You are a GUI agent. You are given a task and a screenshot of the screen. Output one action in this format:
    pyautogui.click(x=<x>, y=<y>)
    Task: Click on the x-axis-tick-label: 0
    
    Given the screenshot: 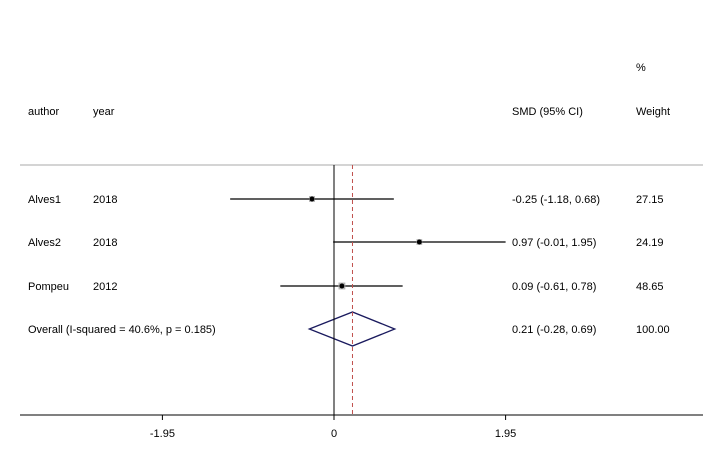 What is the action you would take?
    pyautogui.click(x=334, y=434)
    